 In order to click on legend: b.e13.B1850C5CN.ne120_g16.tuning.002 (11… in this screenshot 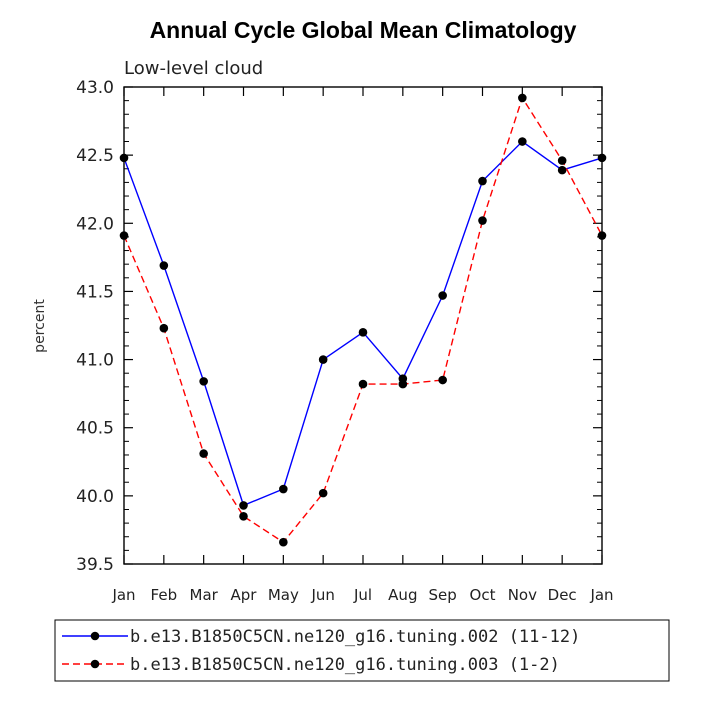, I will do `click(362, 650)`.